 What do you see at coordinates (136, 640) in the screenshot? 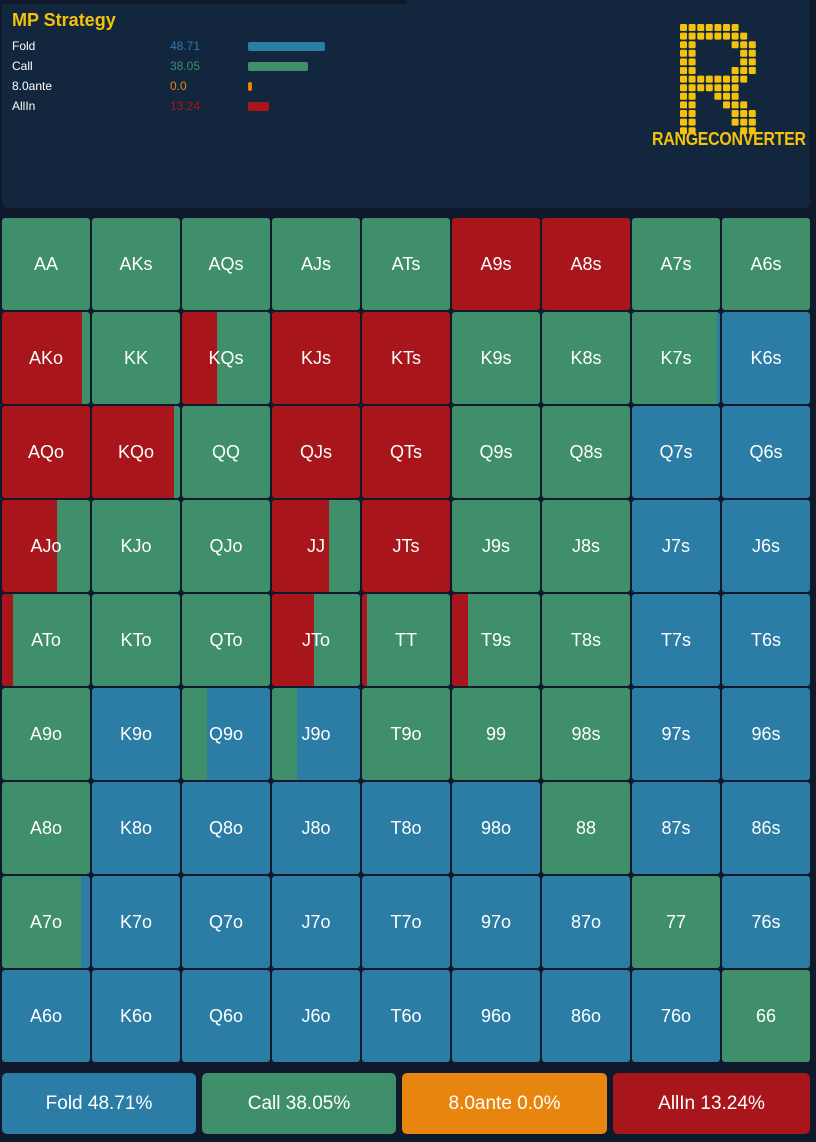
I see `hand-cell-KTo: KTo` at bounding box center [136, 640].